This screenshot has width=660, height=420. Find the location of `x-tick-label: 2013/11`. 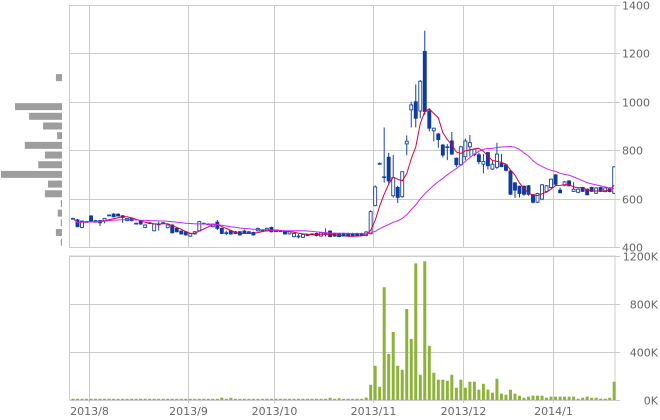

x-tick-label: 2013/11 is located at coordinates (374, 411).